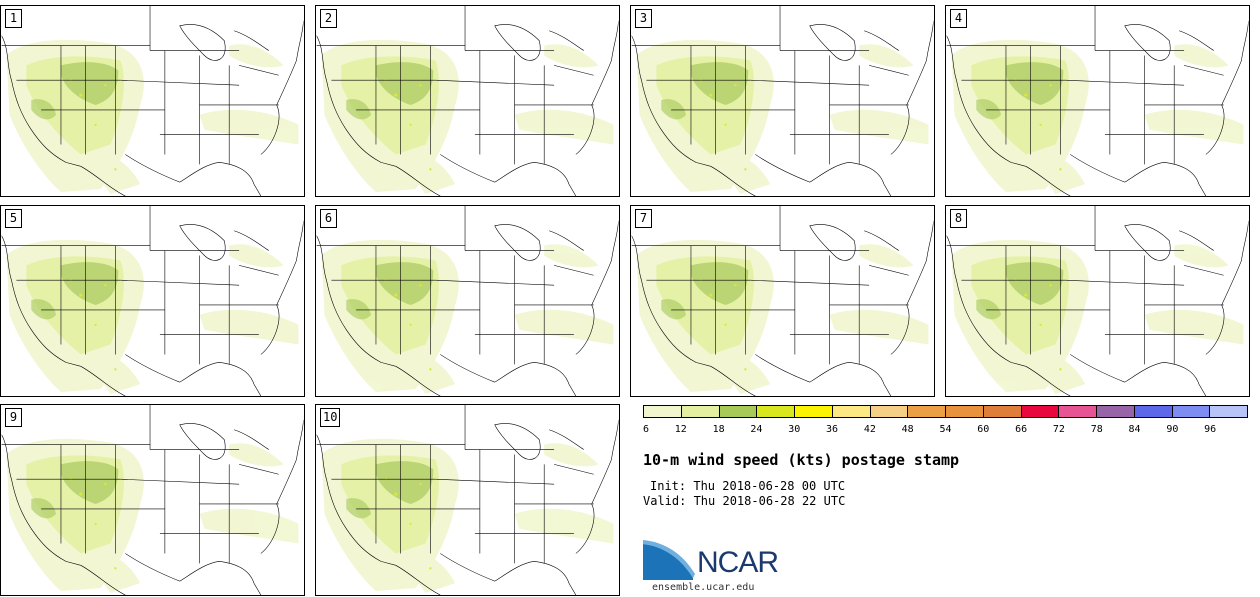  I want to click on colorbar-tick-label: 48, so click(907, 429).